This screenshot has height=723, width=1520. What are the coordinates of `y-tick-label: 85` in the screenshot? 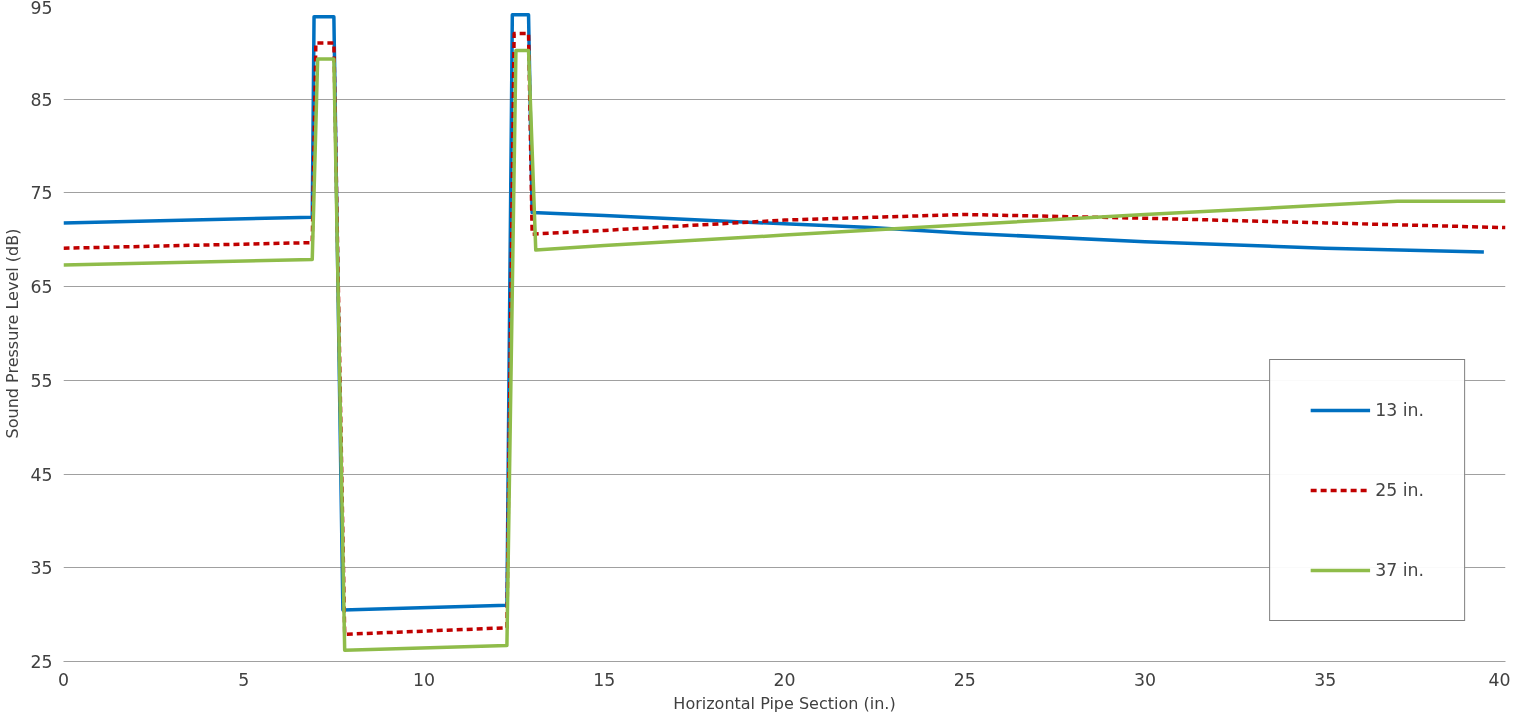 It's located at (41, 99).